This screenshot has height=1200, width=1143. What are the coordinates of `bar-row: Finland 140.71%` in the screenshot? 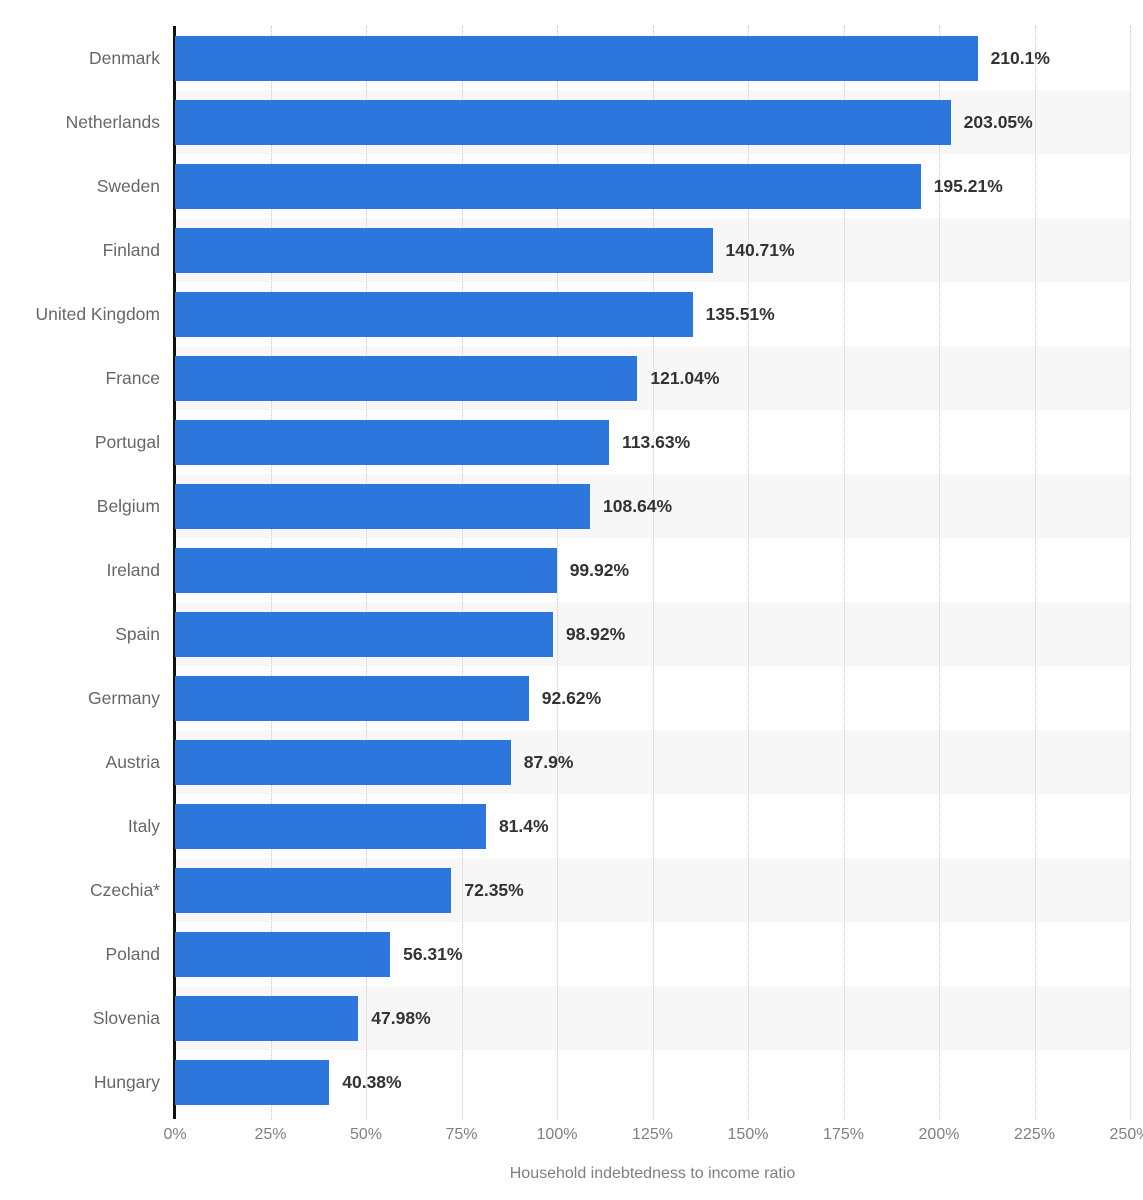 It's located at (571, 250).